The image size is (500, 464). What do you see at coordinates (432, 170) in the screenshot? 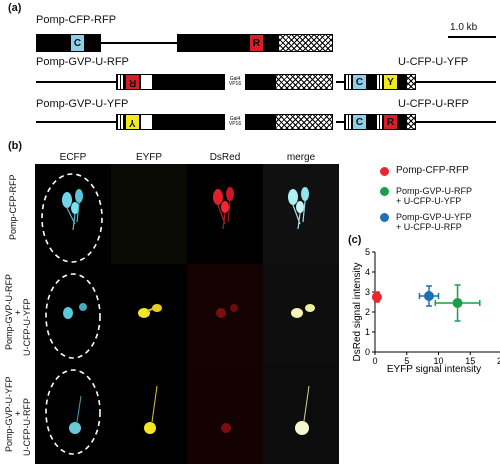
I see `legend-label: Pomp-CFP-RFP` at bounding box center [432, 170].